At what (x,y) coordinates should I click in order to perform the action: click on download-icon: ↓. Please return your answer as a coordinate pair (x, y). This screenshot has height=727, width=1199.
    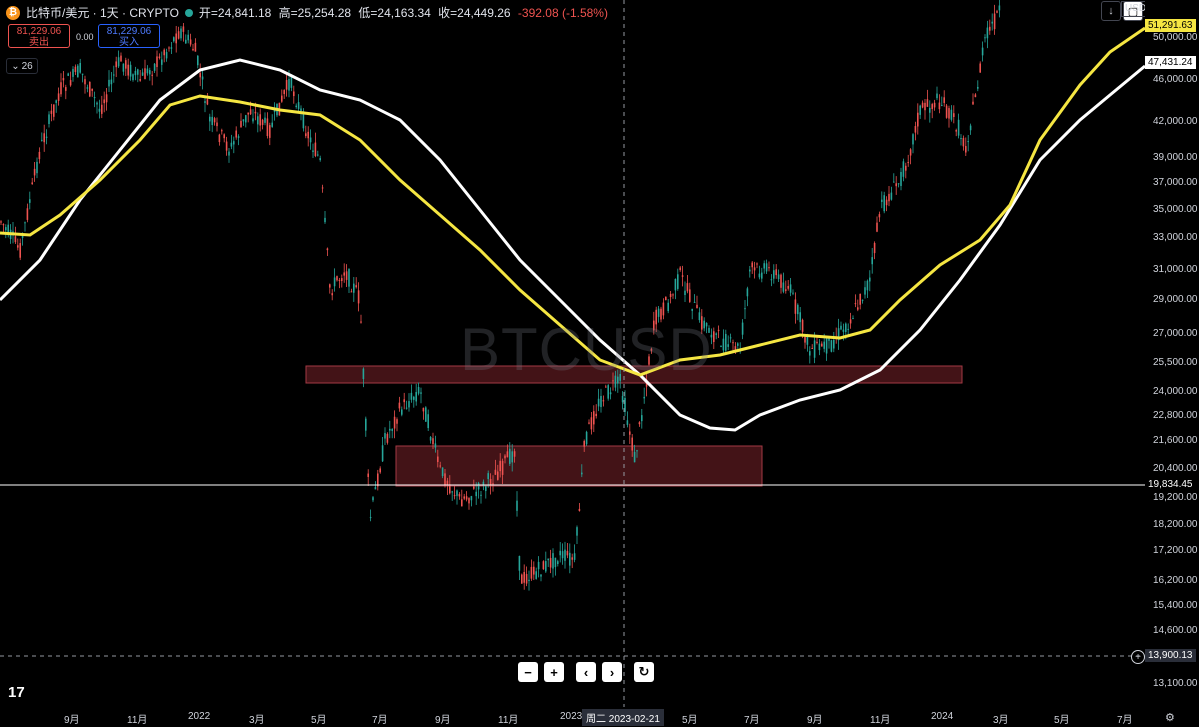
    Looking at the image, I should click on (1111, 11).